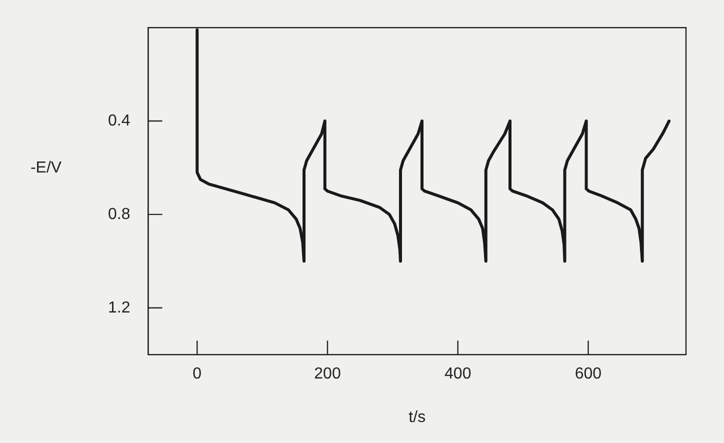 The height and width of the screenshot is (443, 724). Describe the element at coordinates (417, 417) in the screenshot. I see `x-axis-title: t/s` at that location.